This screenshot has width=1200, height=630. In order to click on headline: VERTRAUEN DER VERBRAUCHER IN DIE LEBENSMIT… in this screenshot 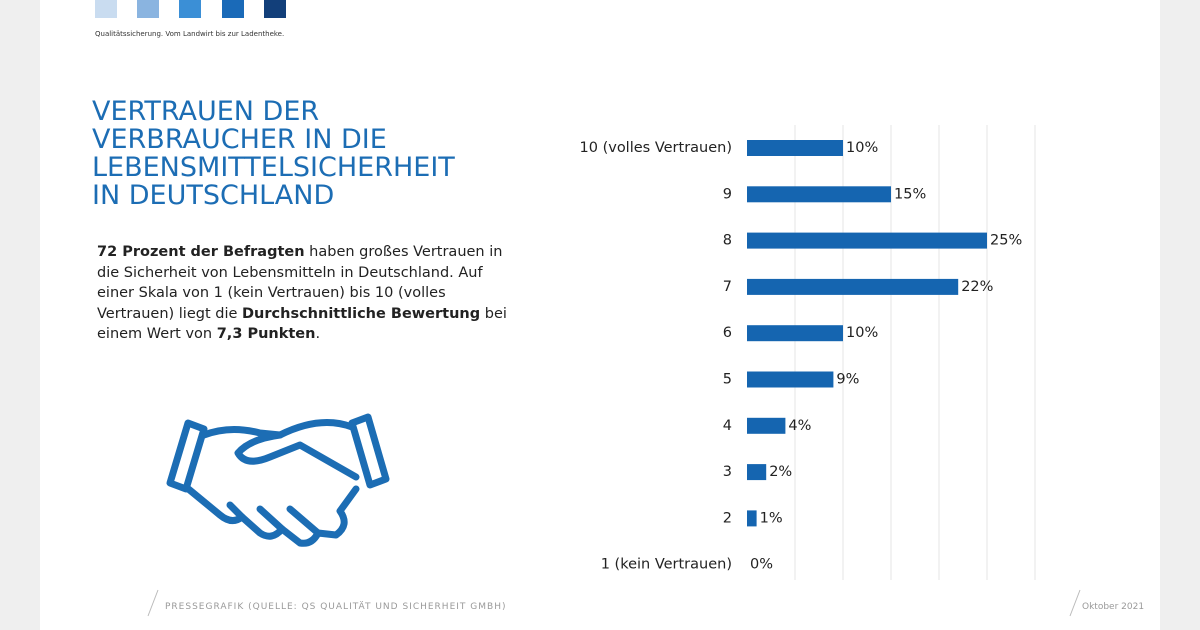, I will do `click(273, 154)`.